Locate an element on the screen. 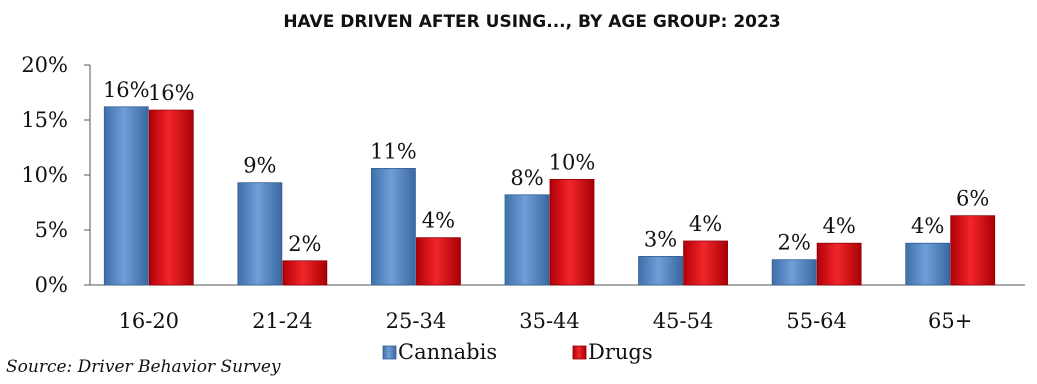 This screenshot has height=384, width=1037. y-tick-label: 0% is located at coordinates (51, 285).